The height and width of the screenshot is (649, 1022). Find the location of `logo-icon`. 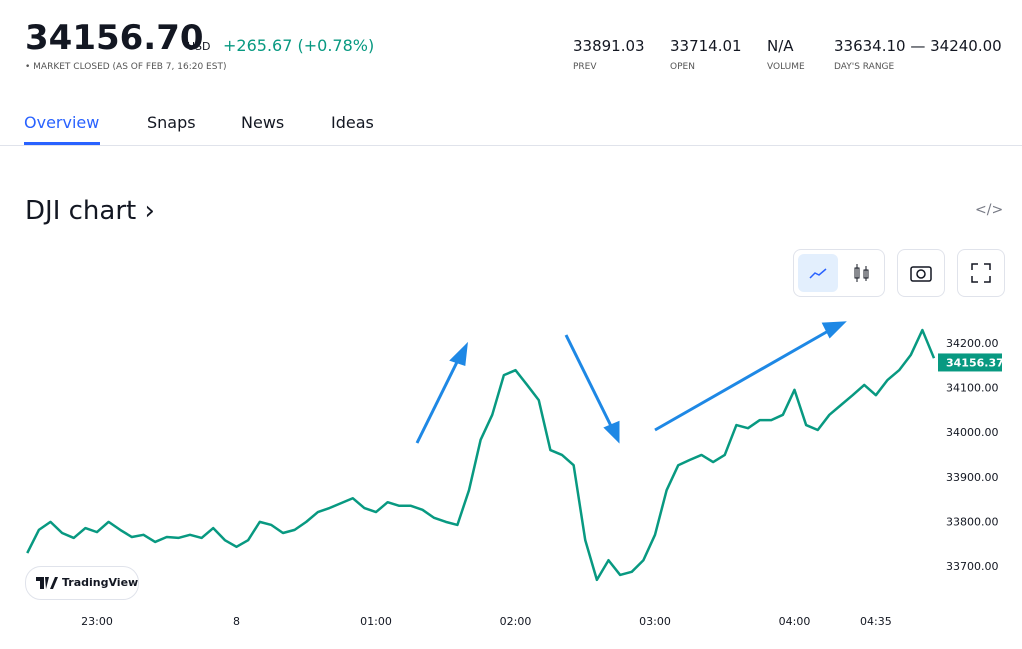

logo-icon is located at coordinates (47, 583).